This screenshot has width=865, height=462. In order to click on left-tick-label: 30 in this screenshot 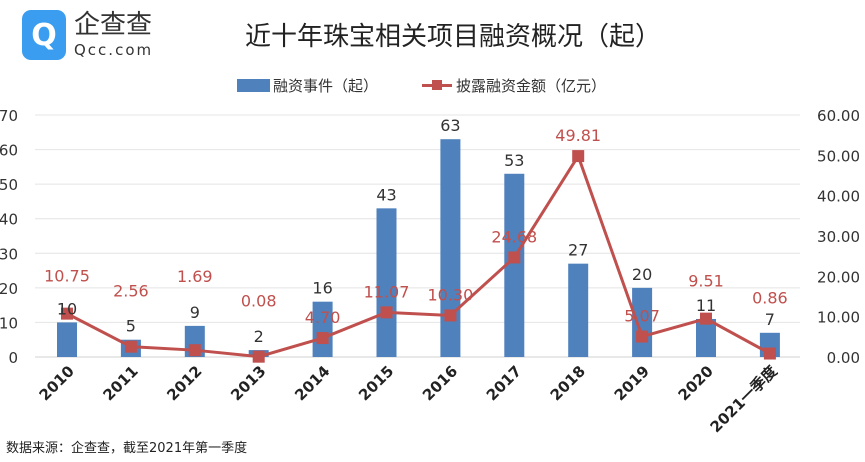, I will do `click(9, 254)`.